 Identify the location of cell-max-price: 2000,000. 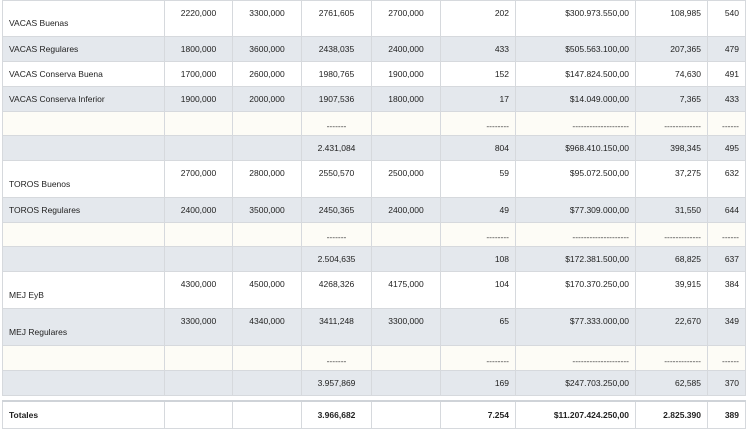
(267, 99).